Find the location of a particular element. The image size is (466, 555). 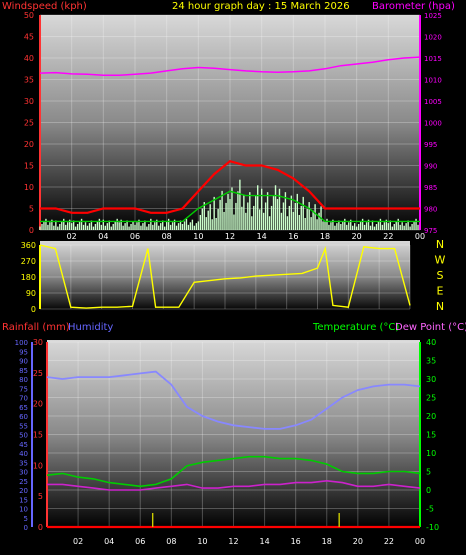

wind-y-tick: 40 is located at coordinates (29, 58).